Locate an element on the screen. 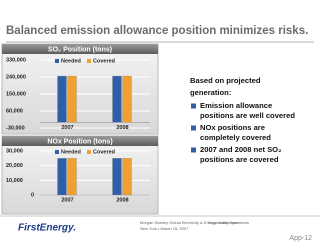  y-tick-label: 30,000 is located at coordinates (14, 151).